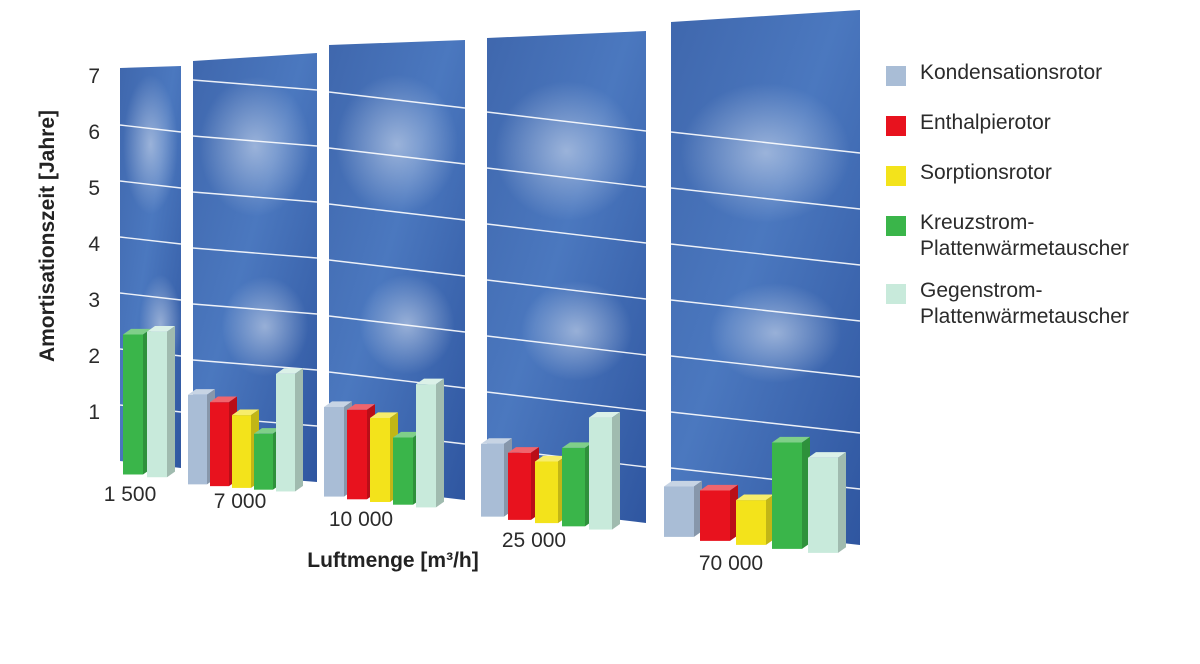 This screenshot has height=664, width=1200. Describe the element at coordinates (94, 244) in the screenshot. I see `y-tick-label: 4` at that location.